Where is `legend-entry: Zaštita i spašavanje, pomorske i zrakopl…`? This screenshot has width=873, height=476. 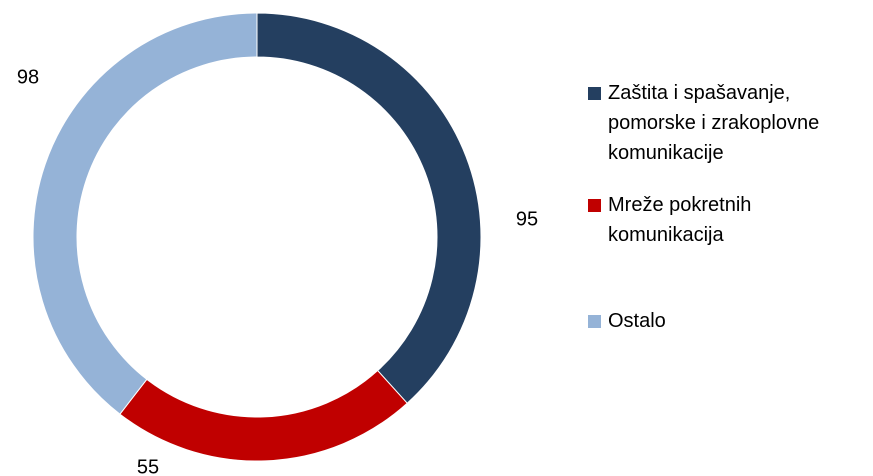 legend-entry: Zaštita i spašavanje, pomorske i zrakopl… is located at coordinates (728, 123).